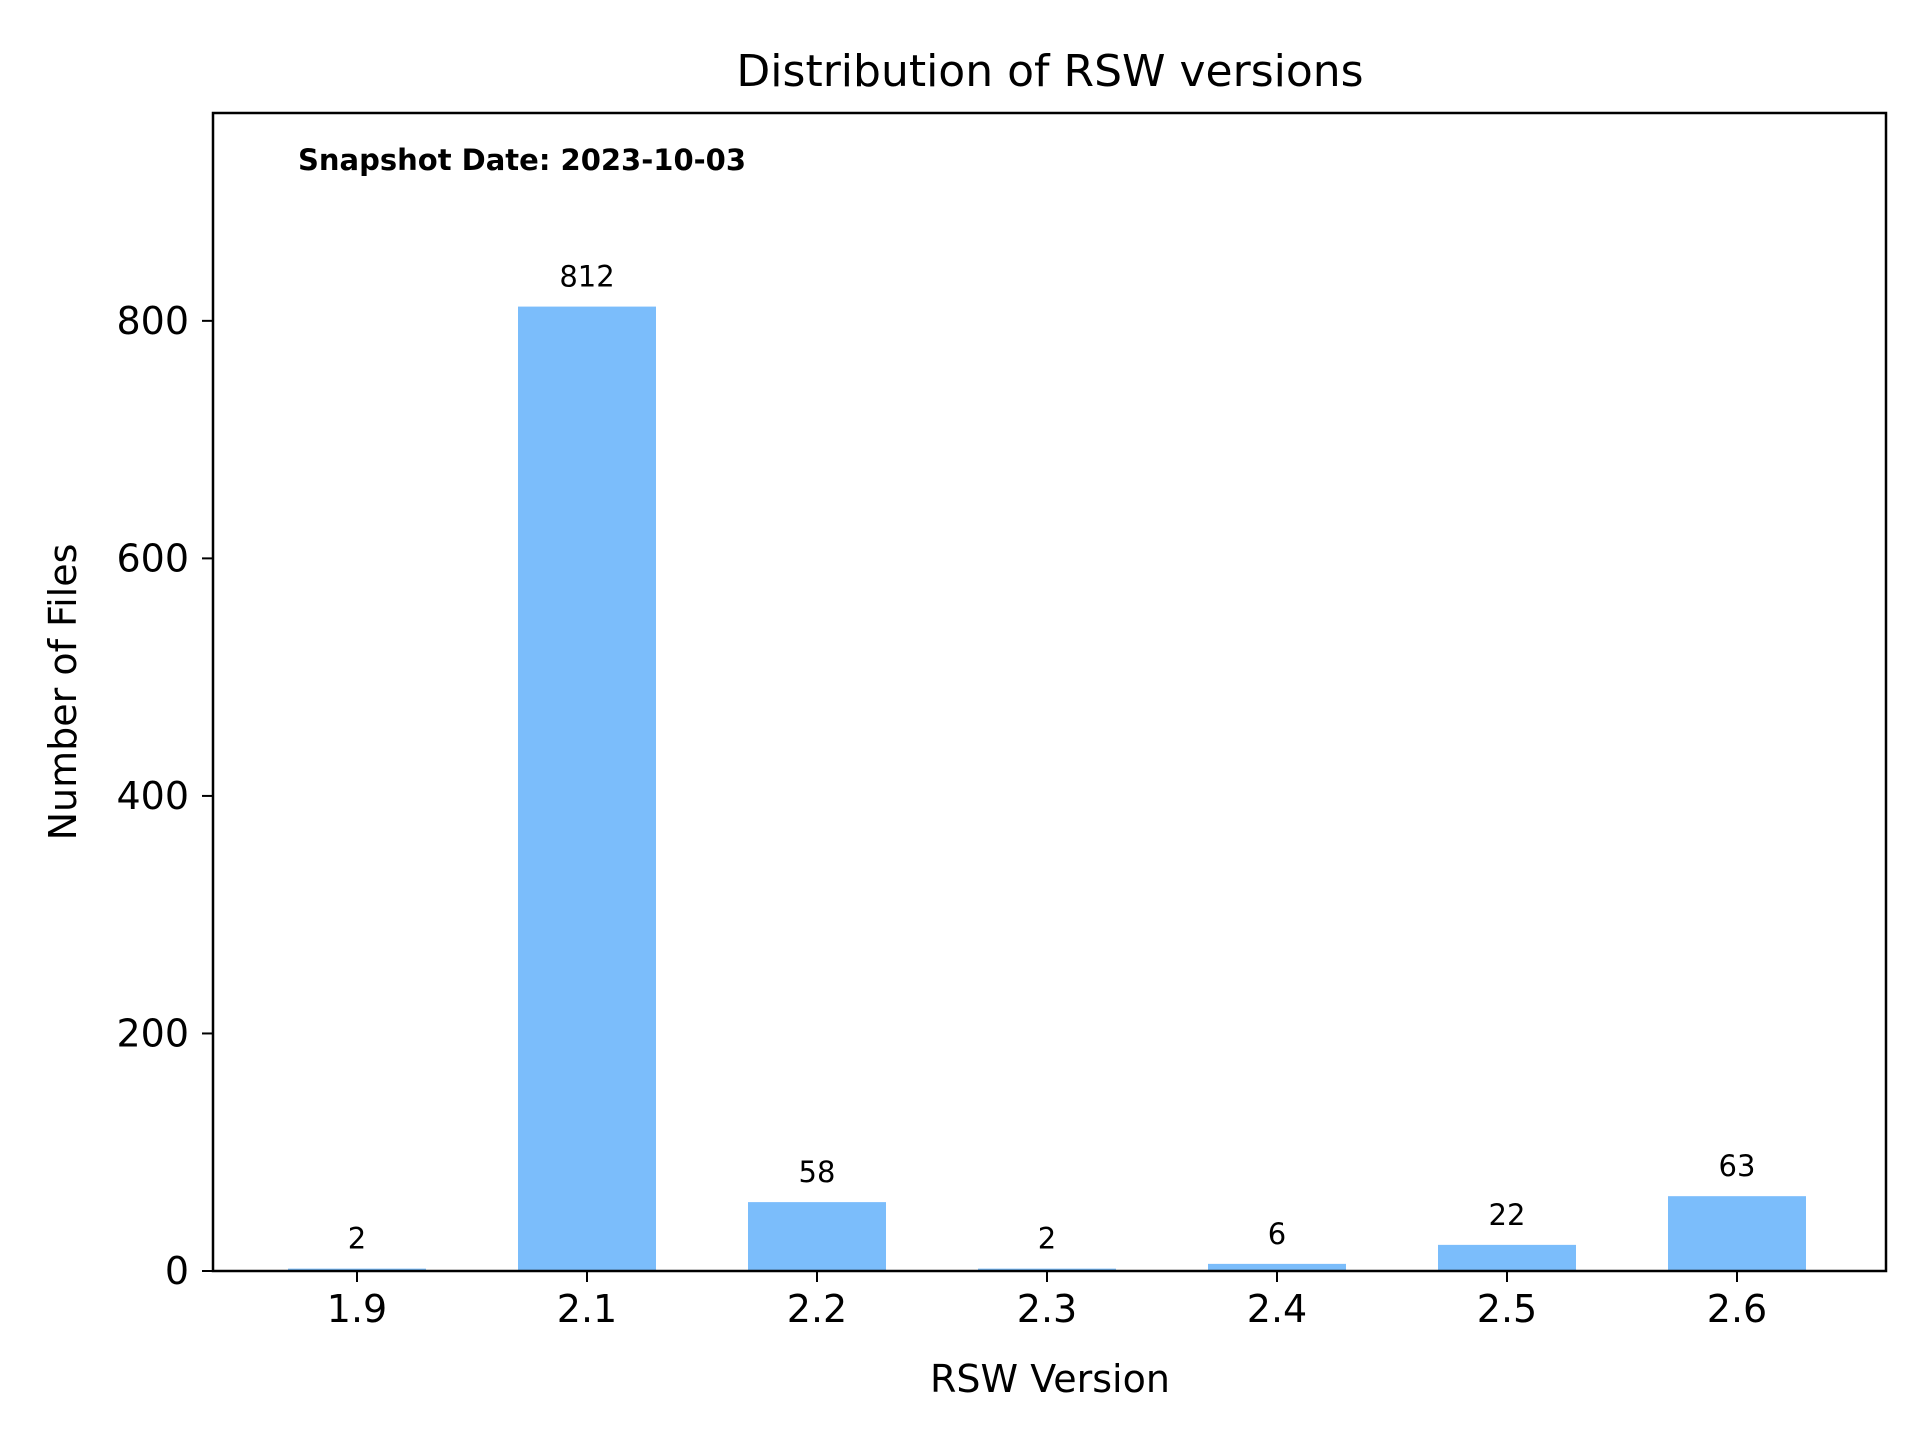 The height and width of the screenshot is (1444, 1920). I want to click on y-axis: 0 200 400 600 800, so click(164, 796).